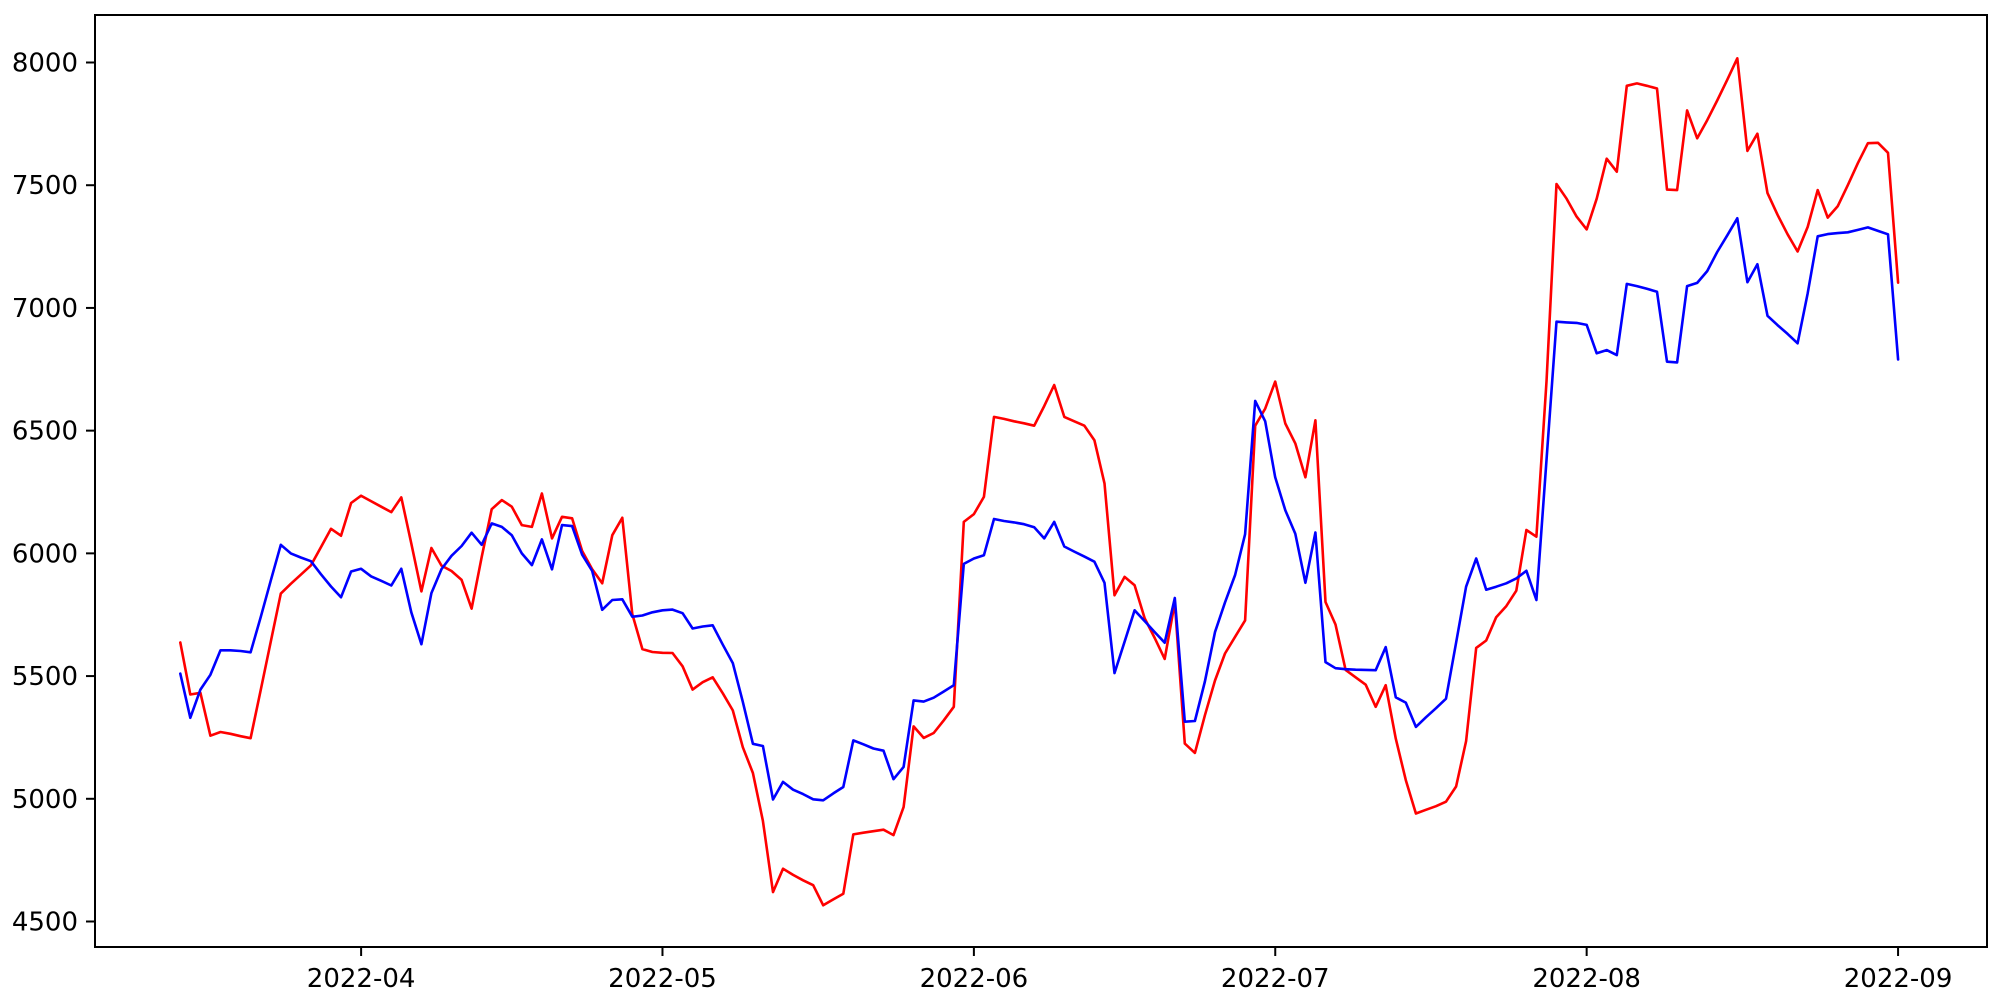 This screenshot has height=1000, width=2000. Describe the element at coordinates (45, 432) in the screenshot. I see `y-axis-tick-label: 6500` at that location.